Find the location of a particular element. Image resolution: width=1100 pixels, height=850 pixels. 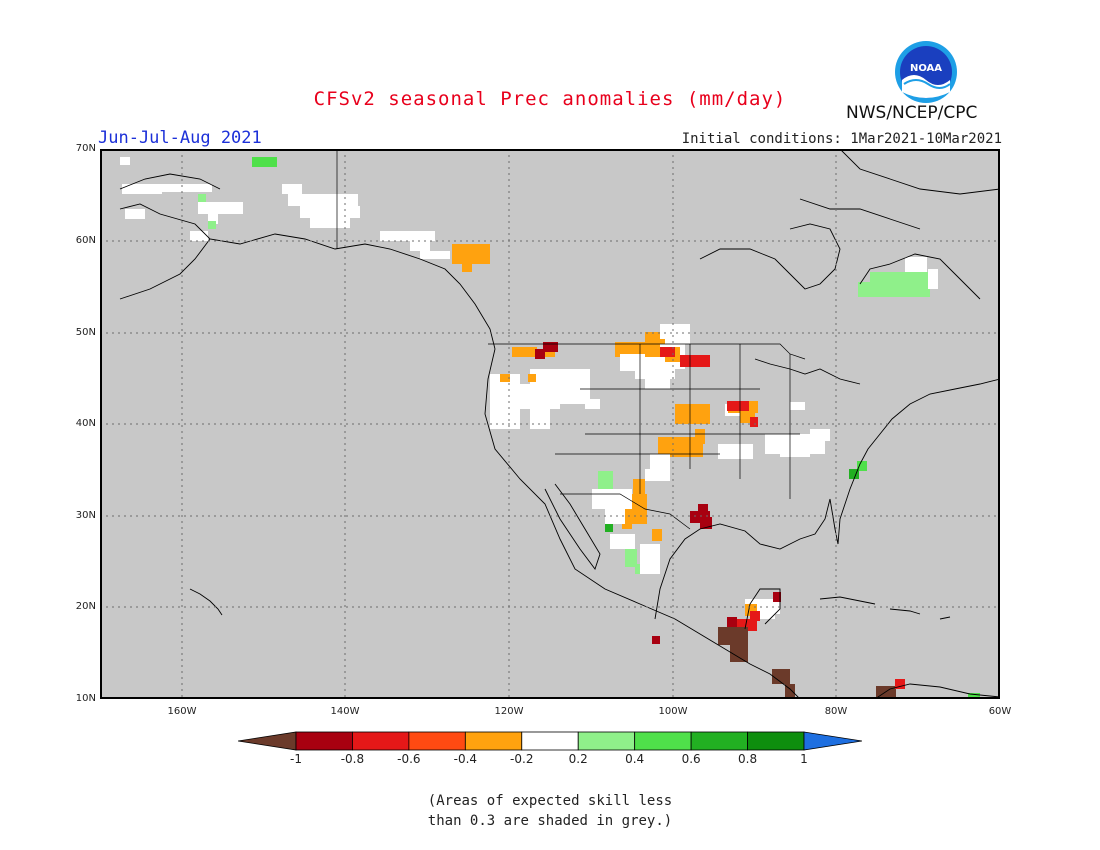

lat-label-10n: 10N is located at coordinates (85, 698).